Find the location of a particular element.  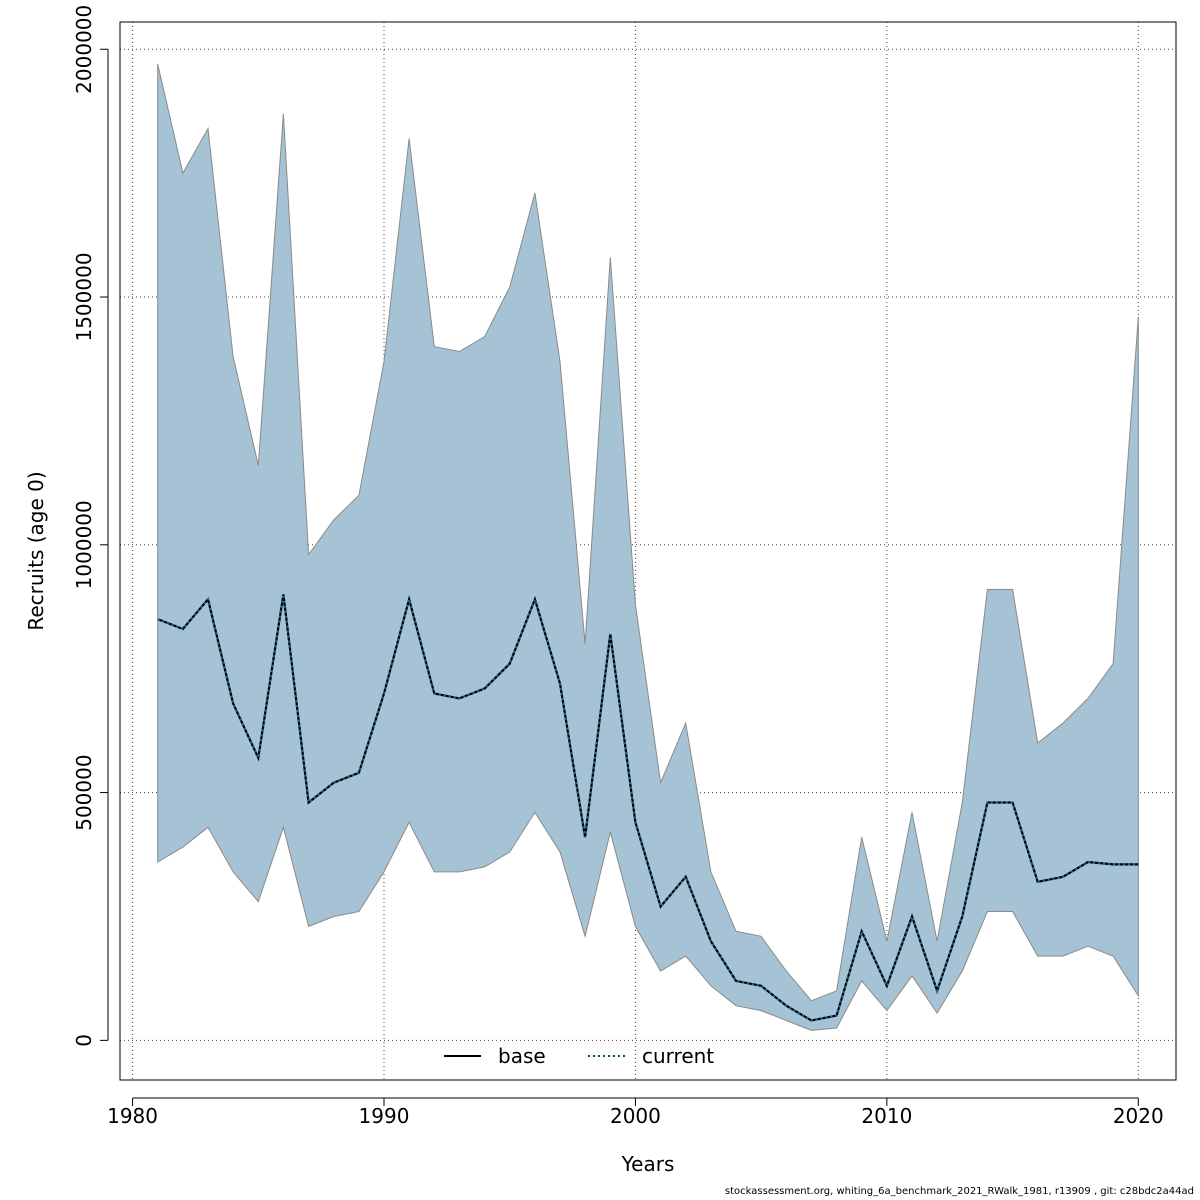

y-axis-title: Recruits (age 0) is located at coordinates (36, 550).